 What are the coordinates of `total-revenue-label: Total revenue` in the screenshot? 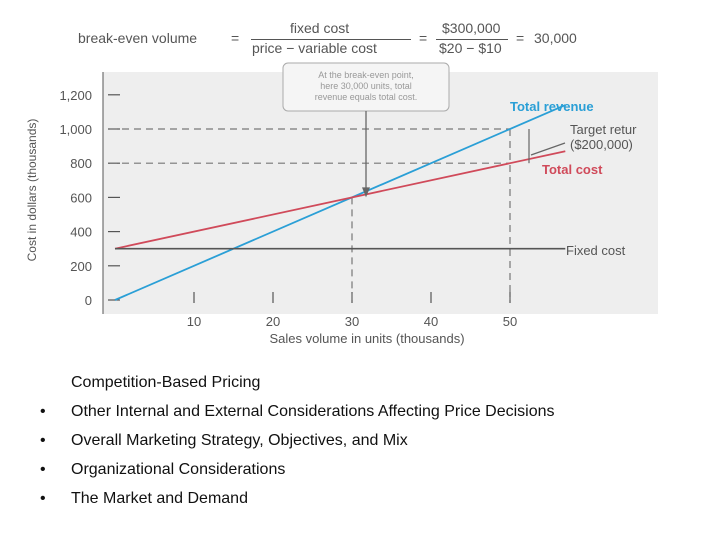 It's located at (552, 106).